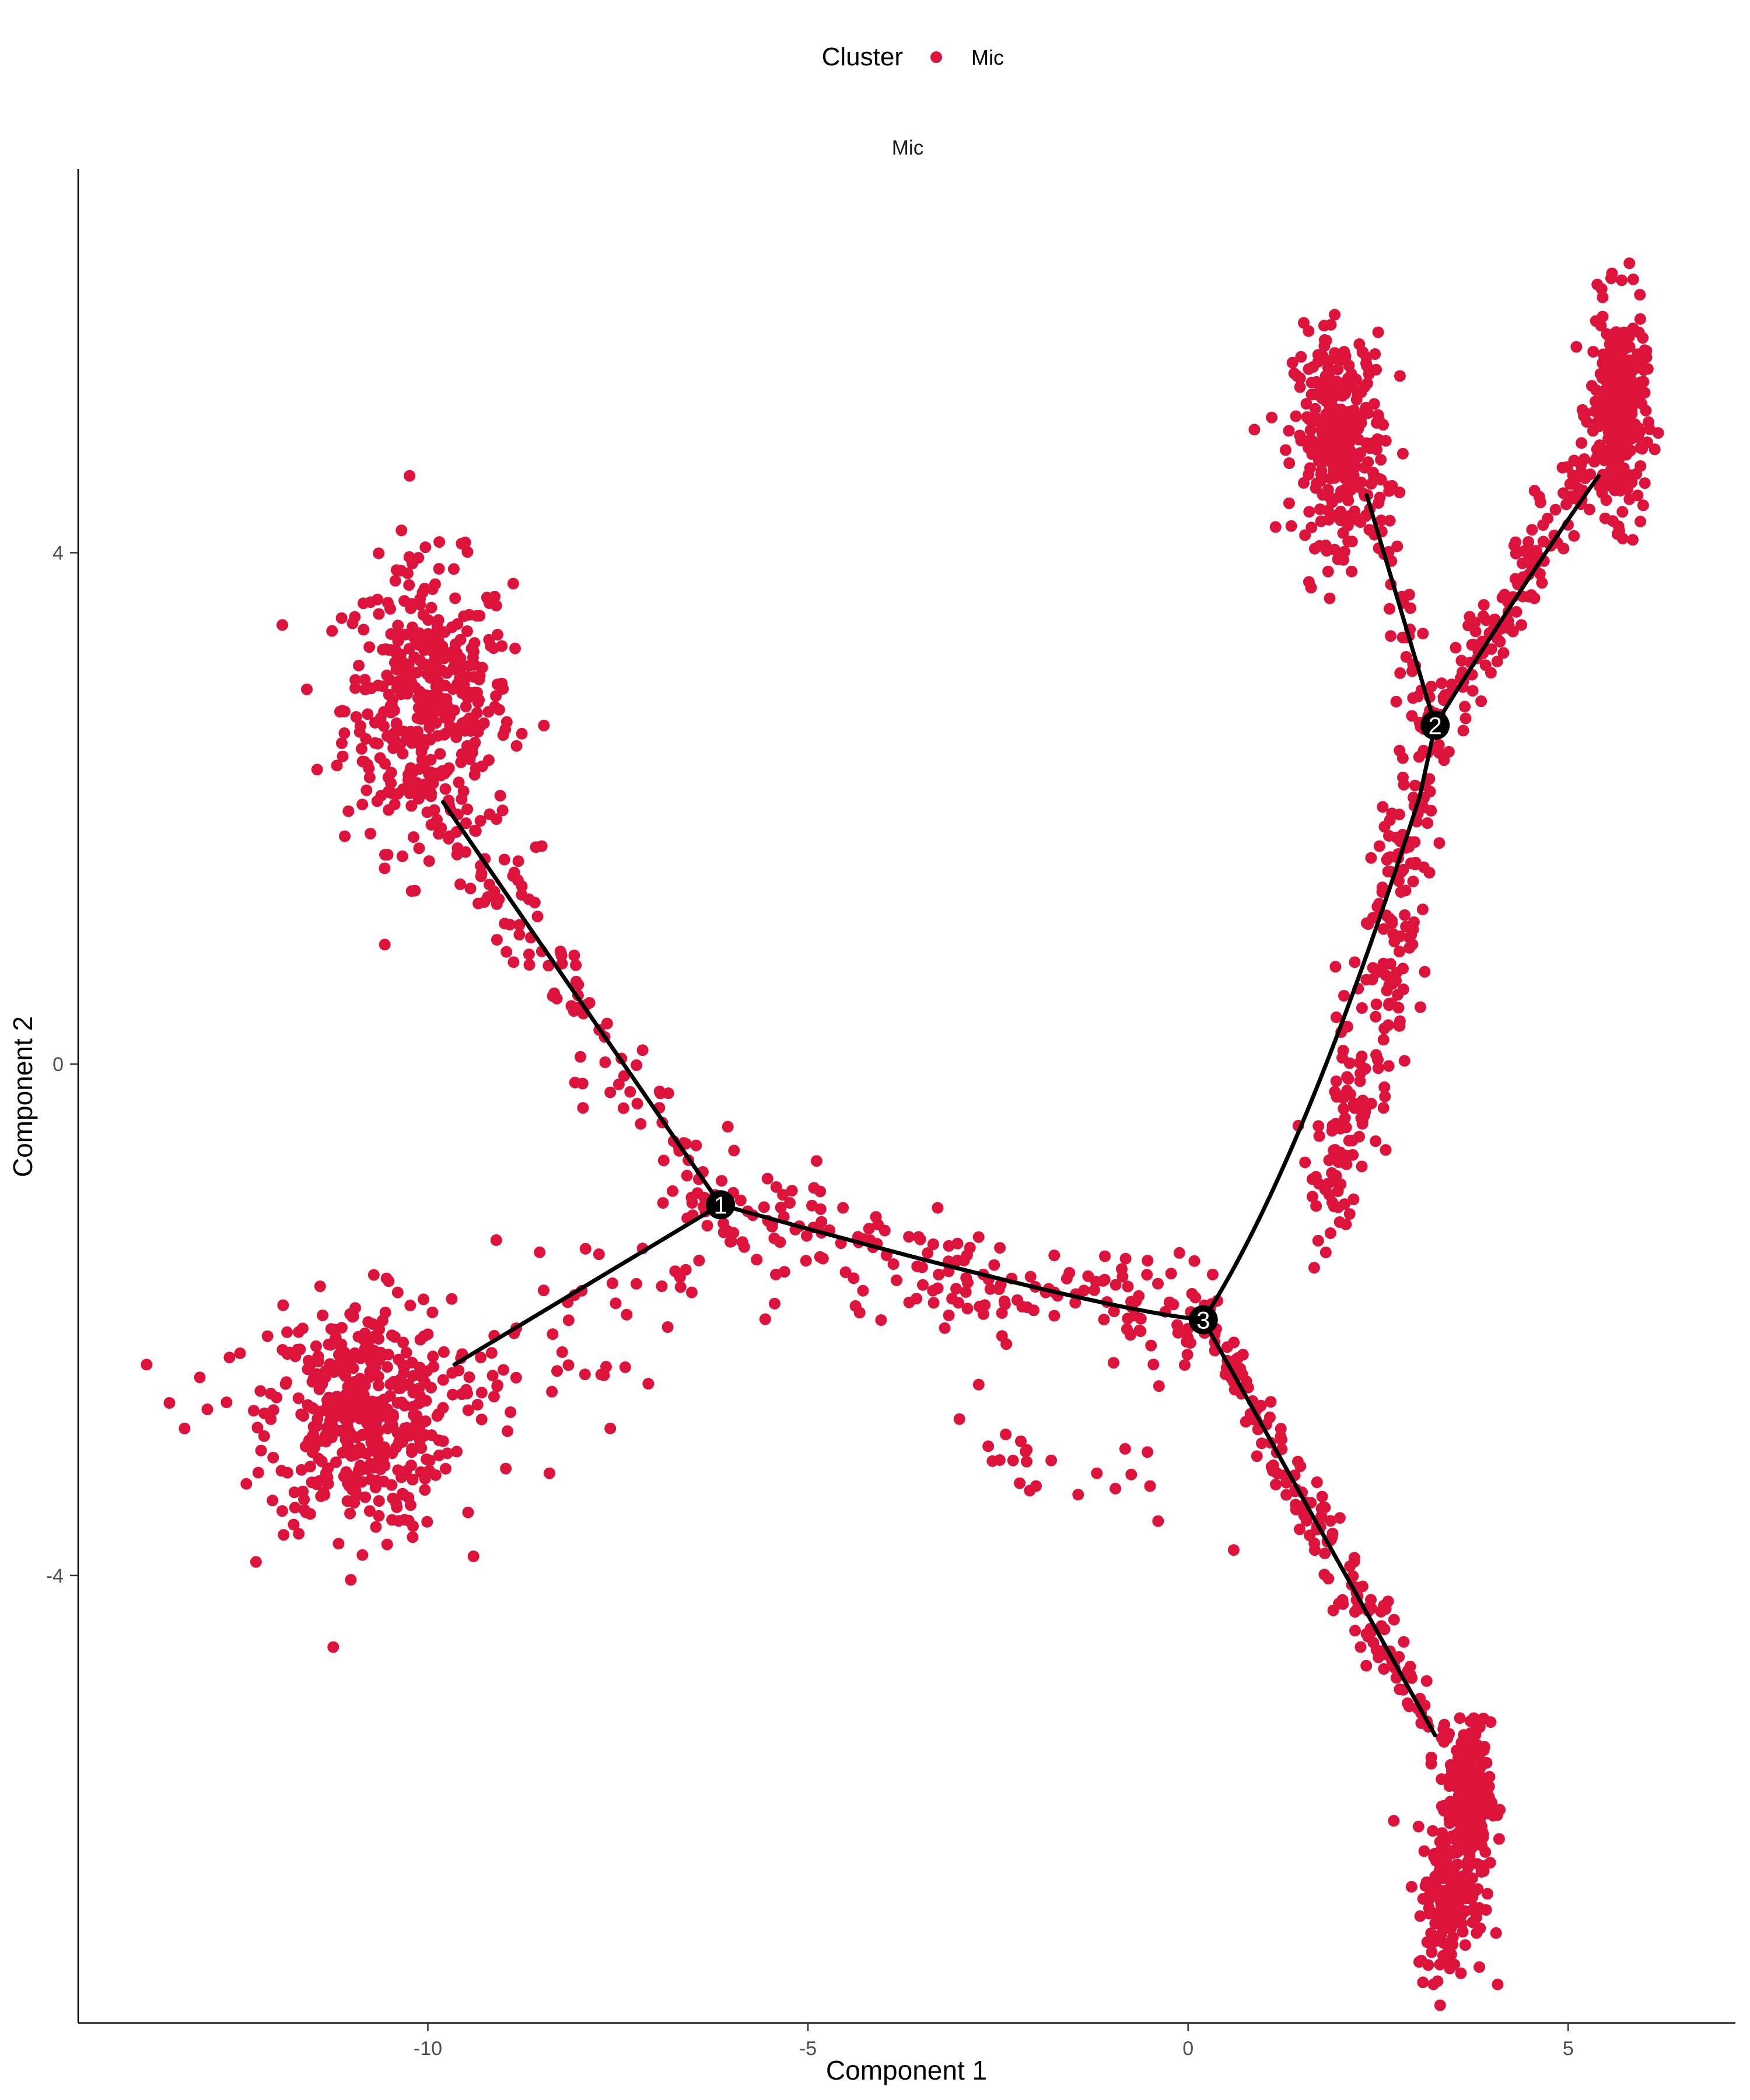 The width and height of the screenshot is (1750, 2100). Describe the element at coordinates (62, 1064) in the screenshot. I see `y-ticks: 4 0 -4` at that location.